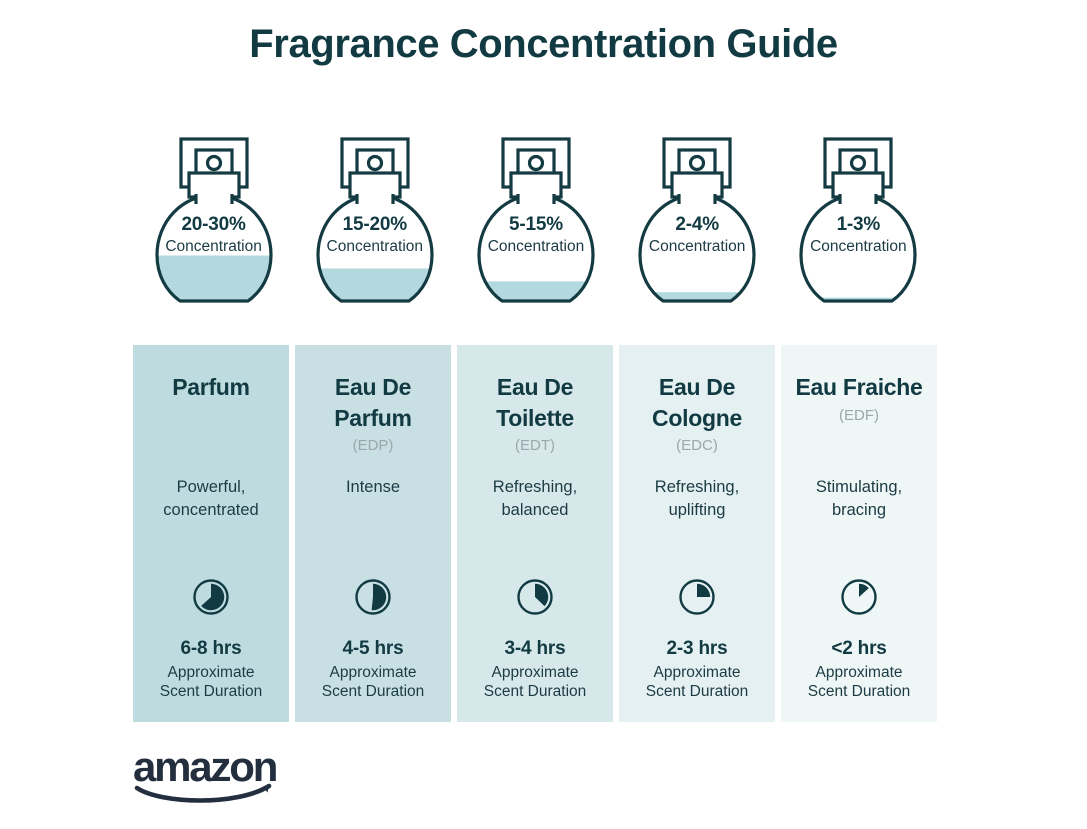 This screenshot has width=1087, height=829. I want to click on description-line: bracing, so click(859, 510).